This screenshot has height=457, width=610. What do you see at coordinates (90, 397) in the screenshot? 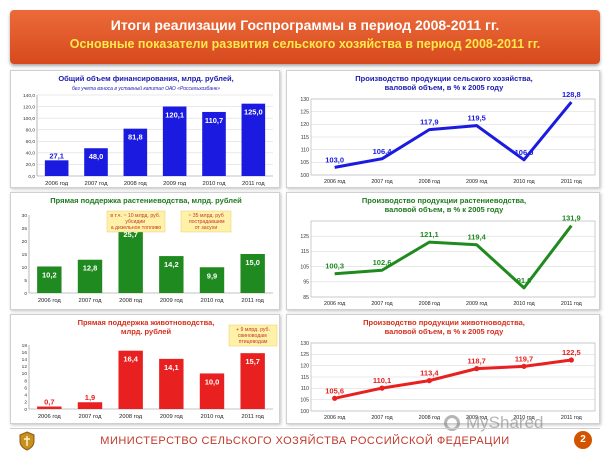
I see `data-label: 1,9` at bounding box center [90, 397].